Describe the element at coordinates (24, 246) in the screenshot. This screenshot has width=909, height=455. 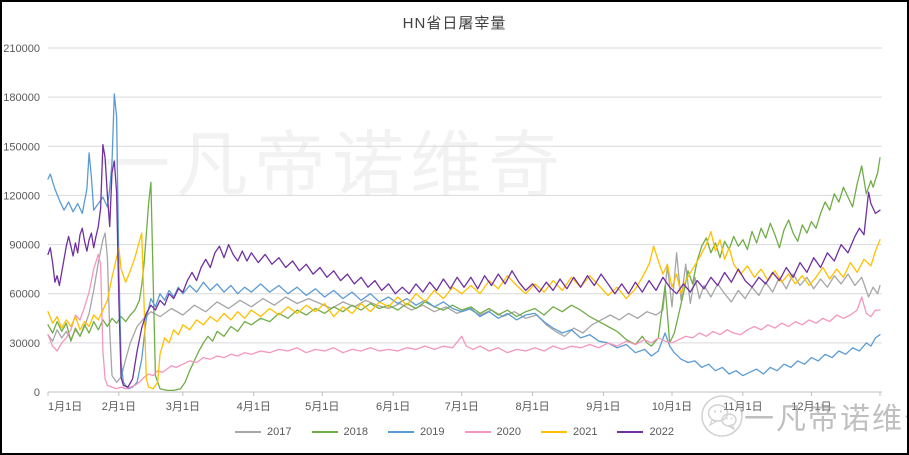
I see `y-axis-label: 90000` at that location.